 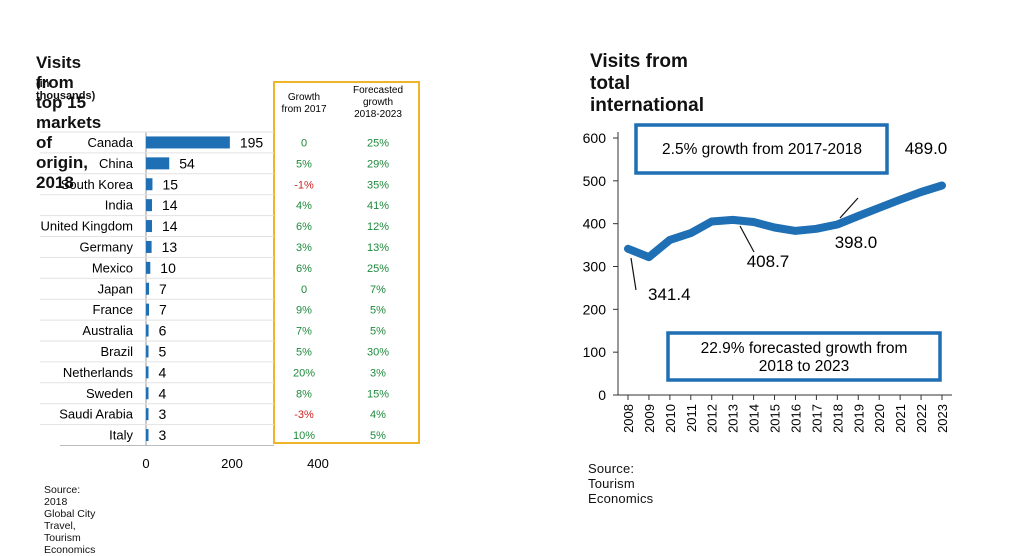 I want to click on series-line, so click(x=785, y=221).